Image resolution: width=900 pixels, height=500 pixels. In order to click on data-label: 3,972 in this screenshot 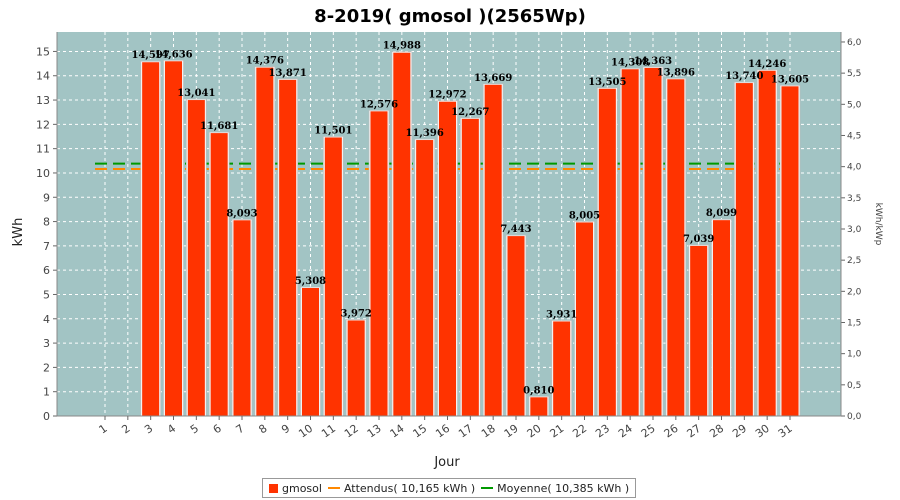, I will do `click(356, 313)`.